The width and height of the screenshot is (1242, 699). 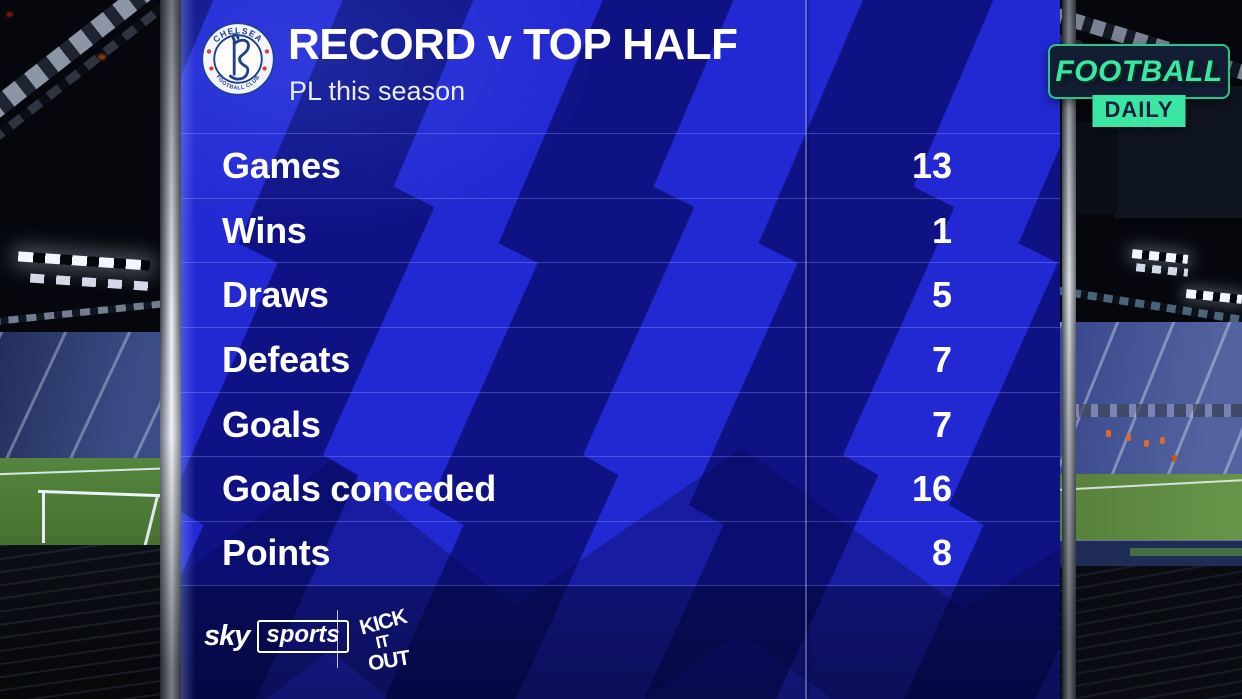 I want to click on floodlight-pole-left, so click(x=170, y=349).